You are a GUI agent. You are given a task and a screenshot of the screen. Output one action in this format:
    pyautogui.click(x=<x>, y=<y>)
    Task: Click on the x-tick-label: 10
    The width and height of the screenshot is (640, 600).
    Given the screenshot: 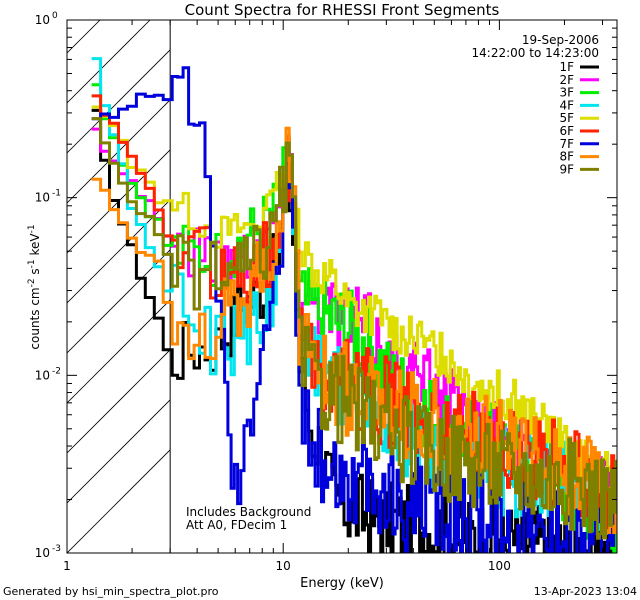 What is the action you would take?
    pyautogui.click(x=283, y=566)
    